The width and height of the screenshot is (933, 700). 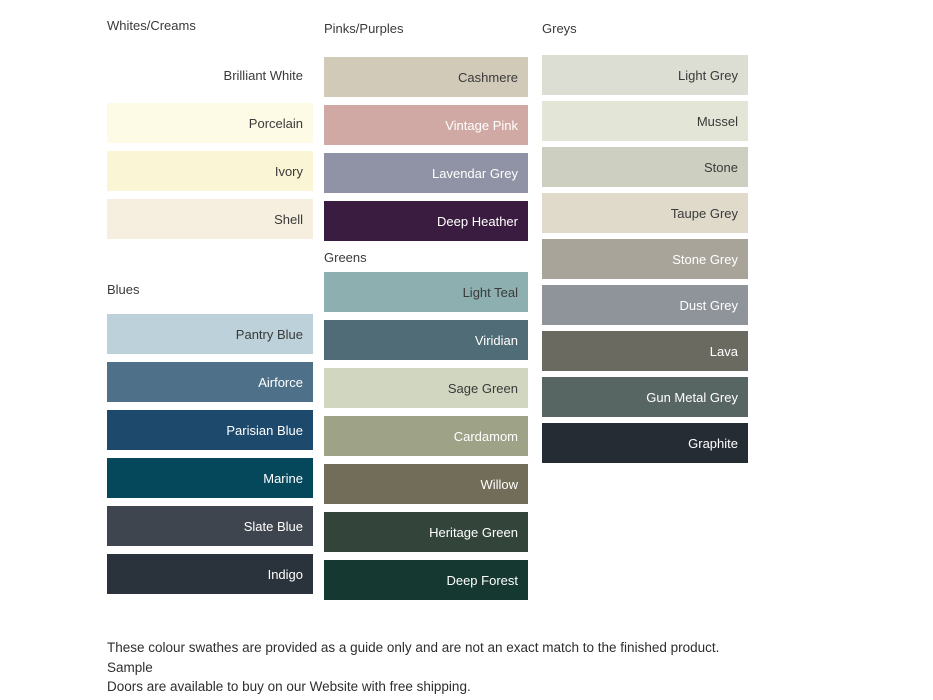 I want to click on swatch-label-light-teal: Light Teal, so click(x=490, y=292).